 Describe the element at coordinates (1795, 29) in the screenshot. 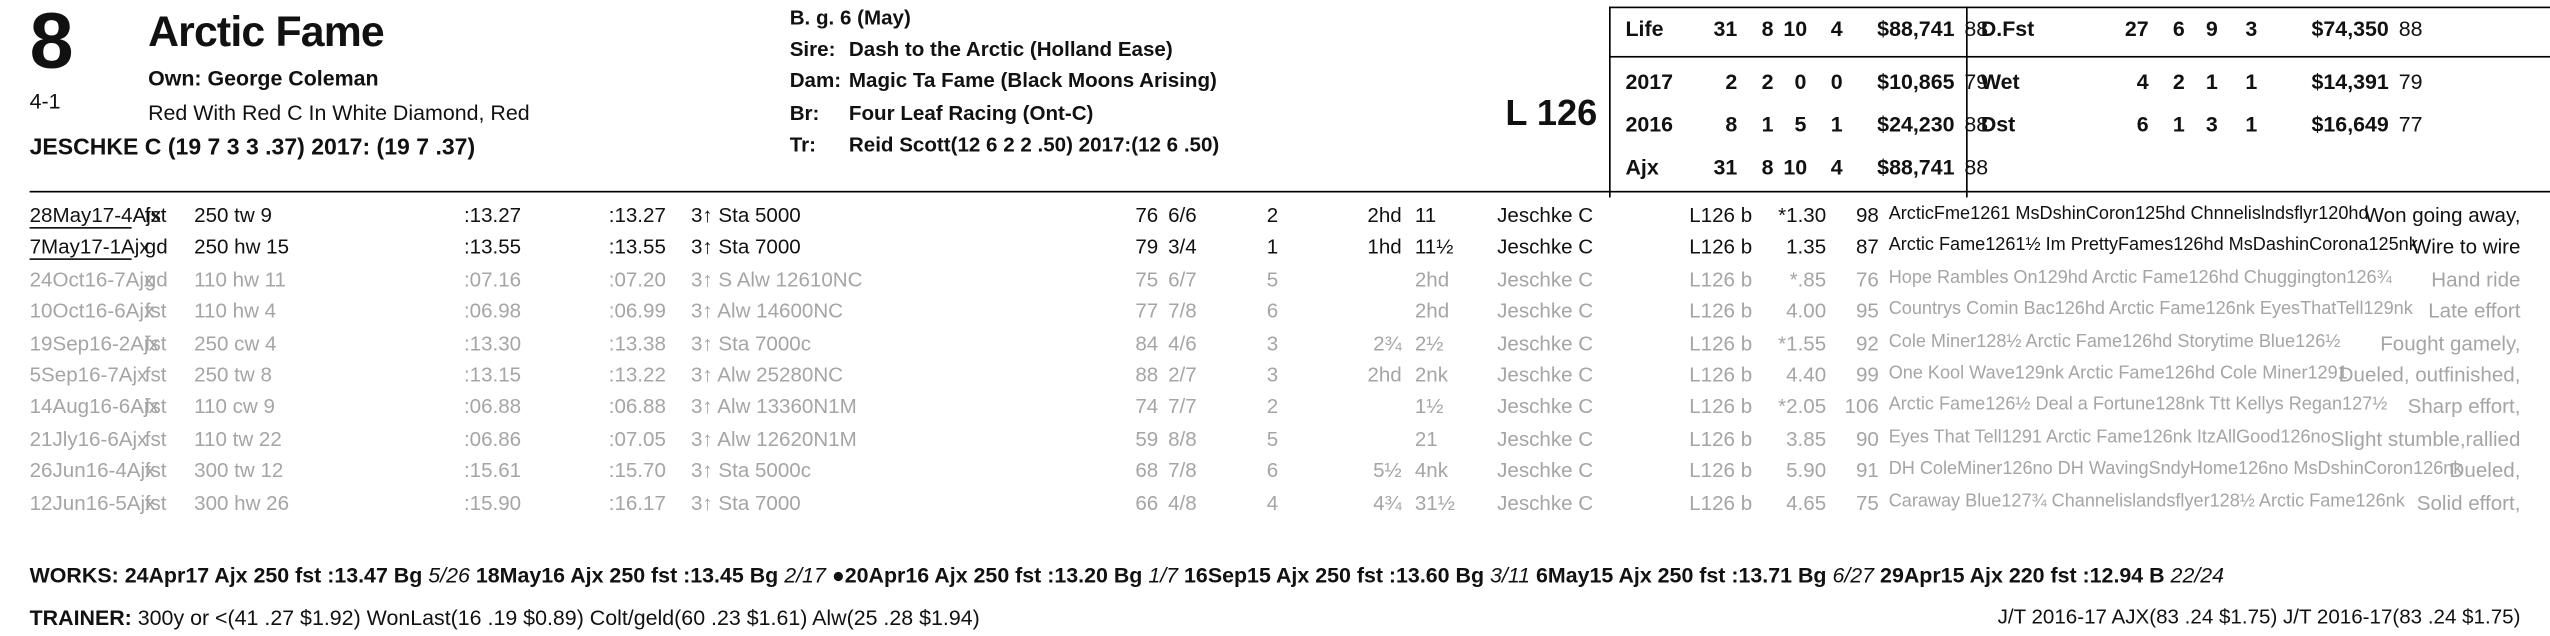

I see `stat-places: 10` at that location.